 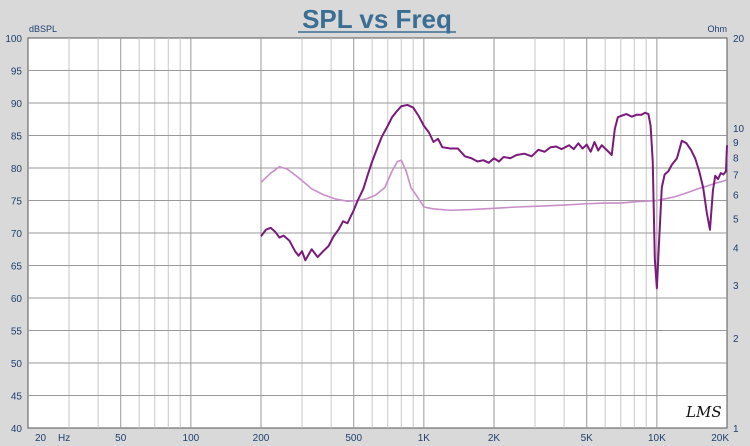 I want to click on x-tick-label: 20K, so click(x=720, y=438).